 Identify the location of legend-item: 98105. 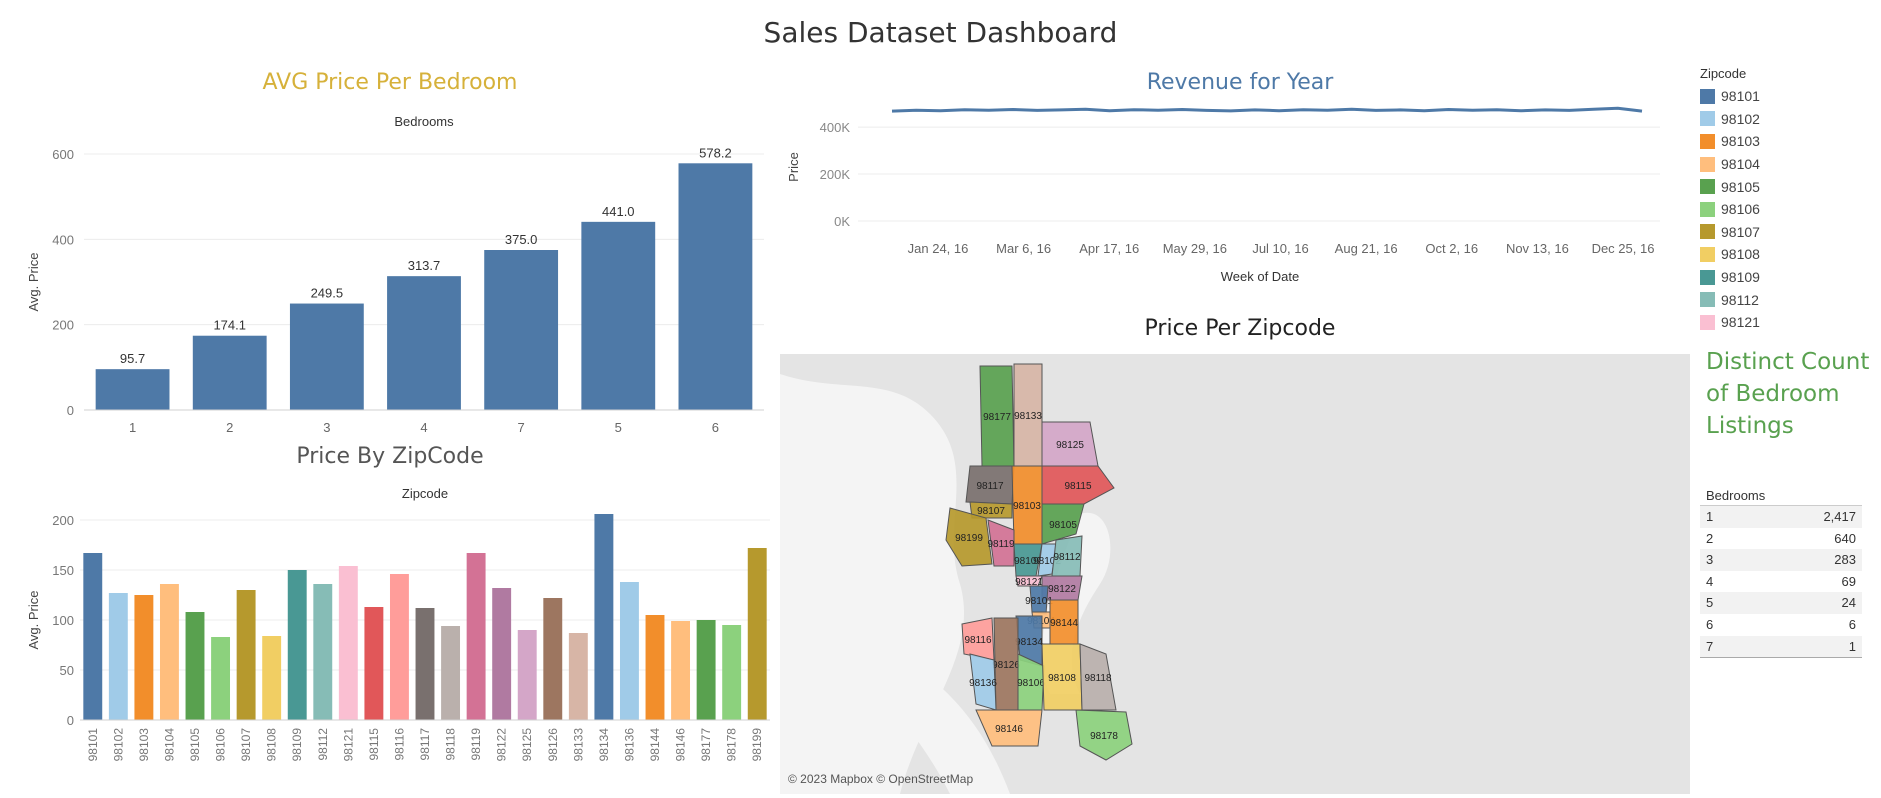
(1785, 186).